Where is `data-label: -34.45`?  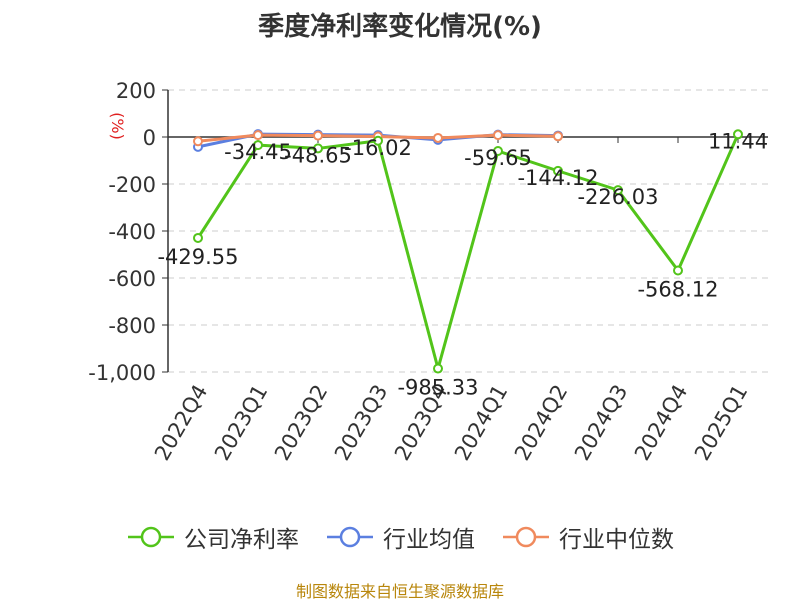
data-label: -34.45 is located at coordinates (258, 152).